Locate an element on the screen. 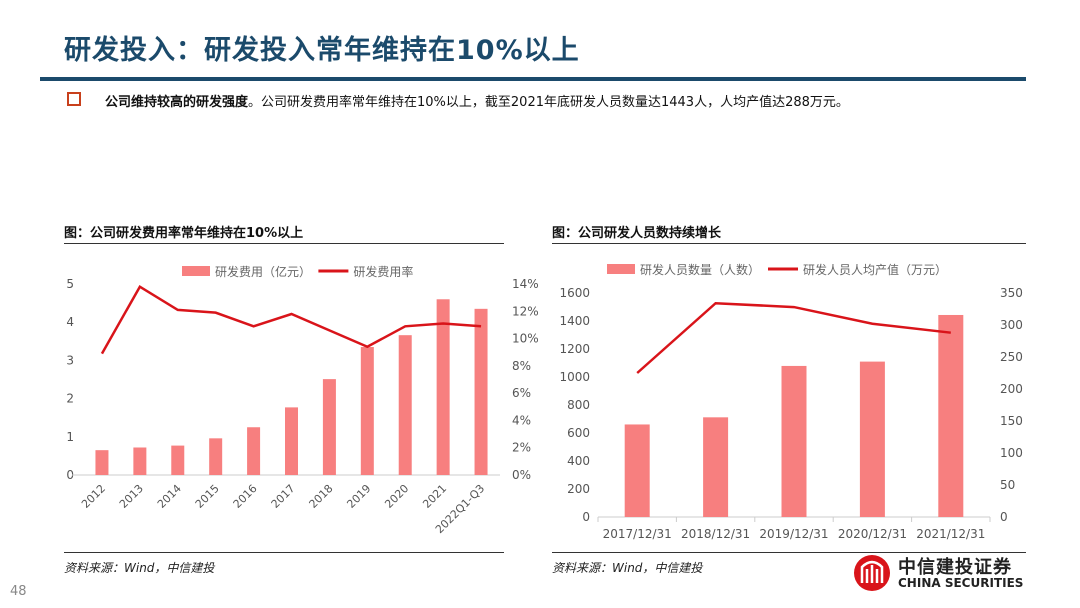 This screenshot has height=608, width=1080. c2-y-tick: 0 is located at coordinates (586, 517).